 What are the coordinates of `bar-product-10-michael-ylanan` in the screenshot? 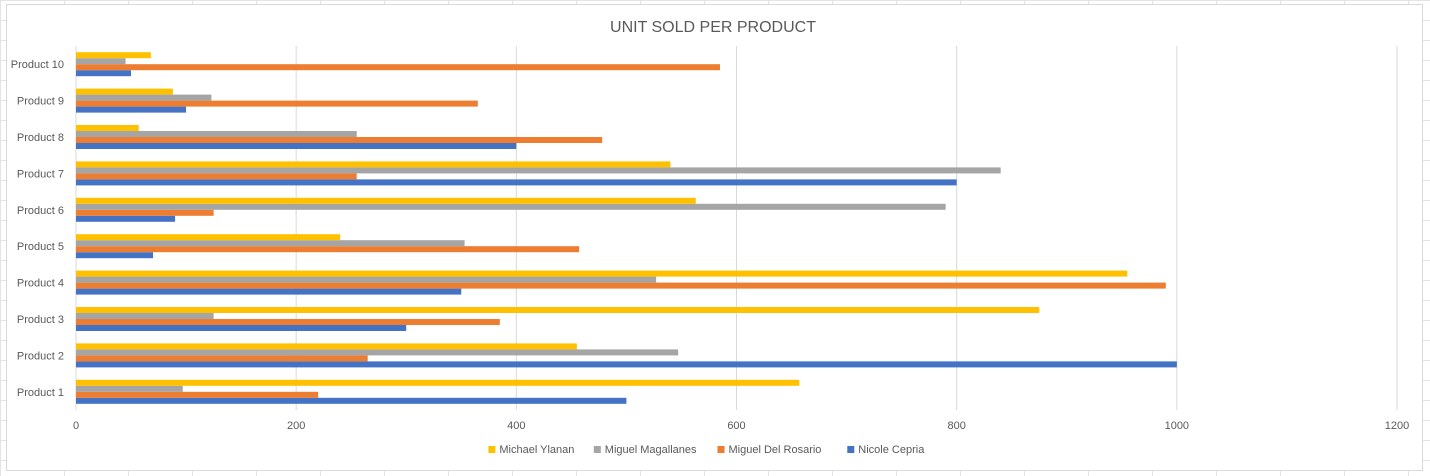 It's located at (113, 55).